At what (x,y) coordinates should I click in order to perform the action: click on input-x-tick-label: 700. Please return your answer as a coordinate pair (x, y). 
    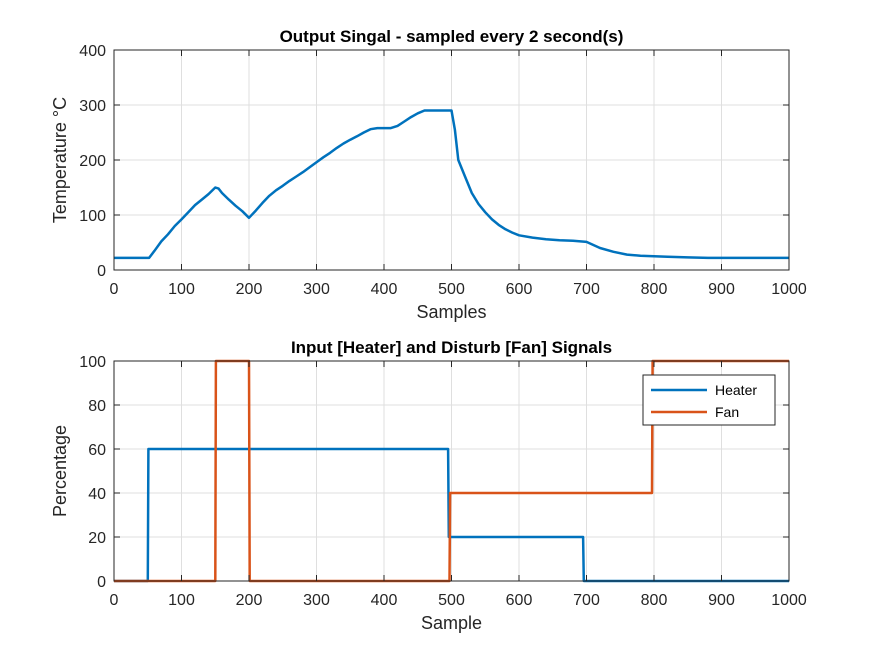
    Looking at the image, I should click on (586, 600).